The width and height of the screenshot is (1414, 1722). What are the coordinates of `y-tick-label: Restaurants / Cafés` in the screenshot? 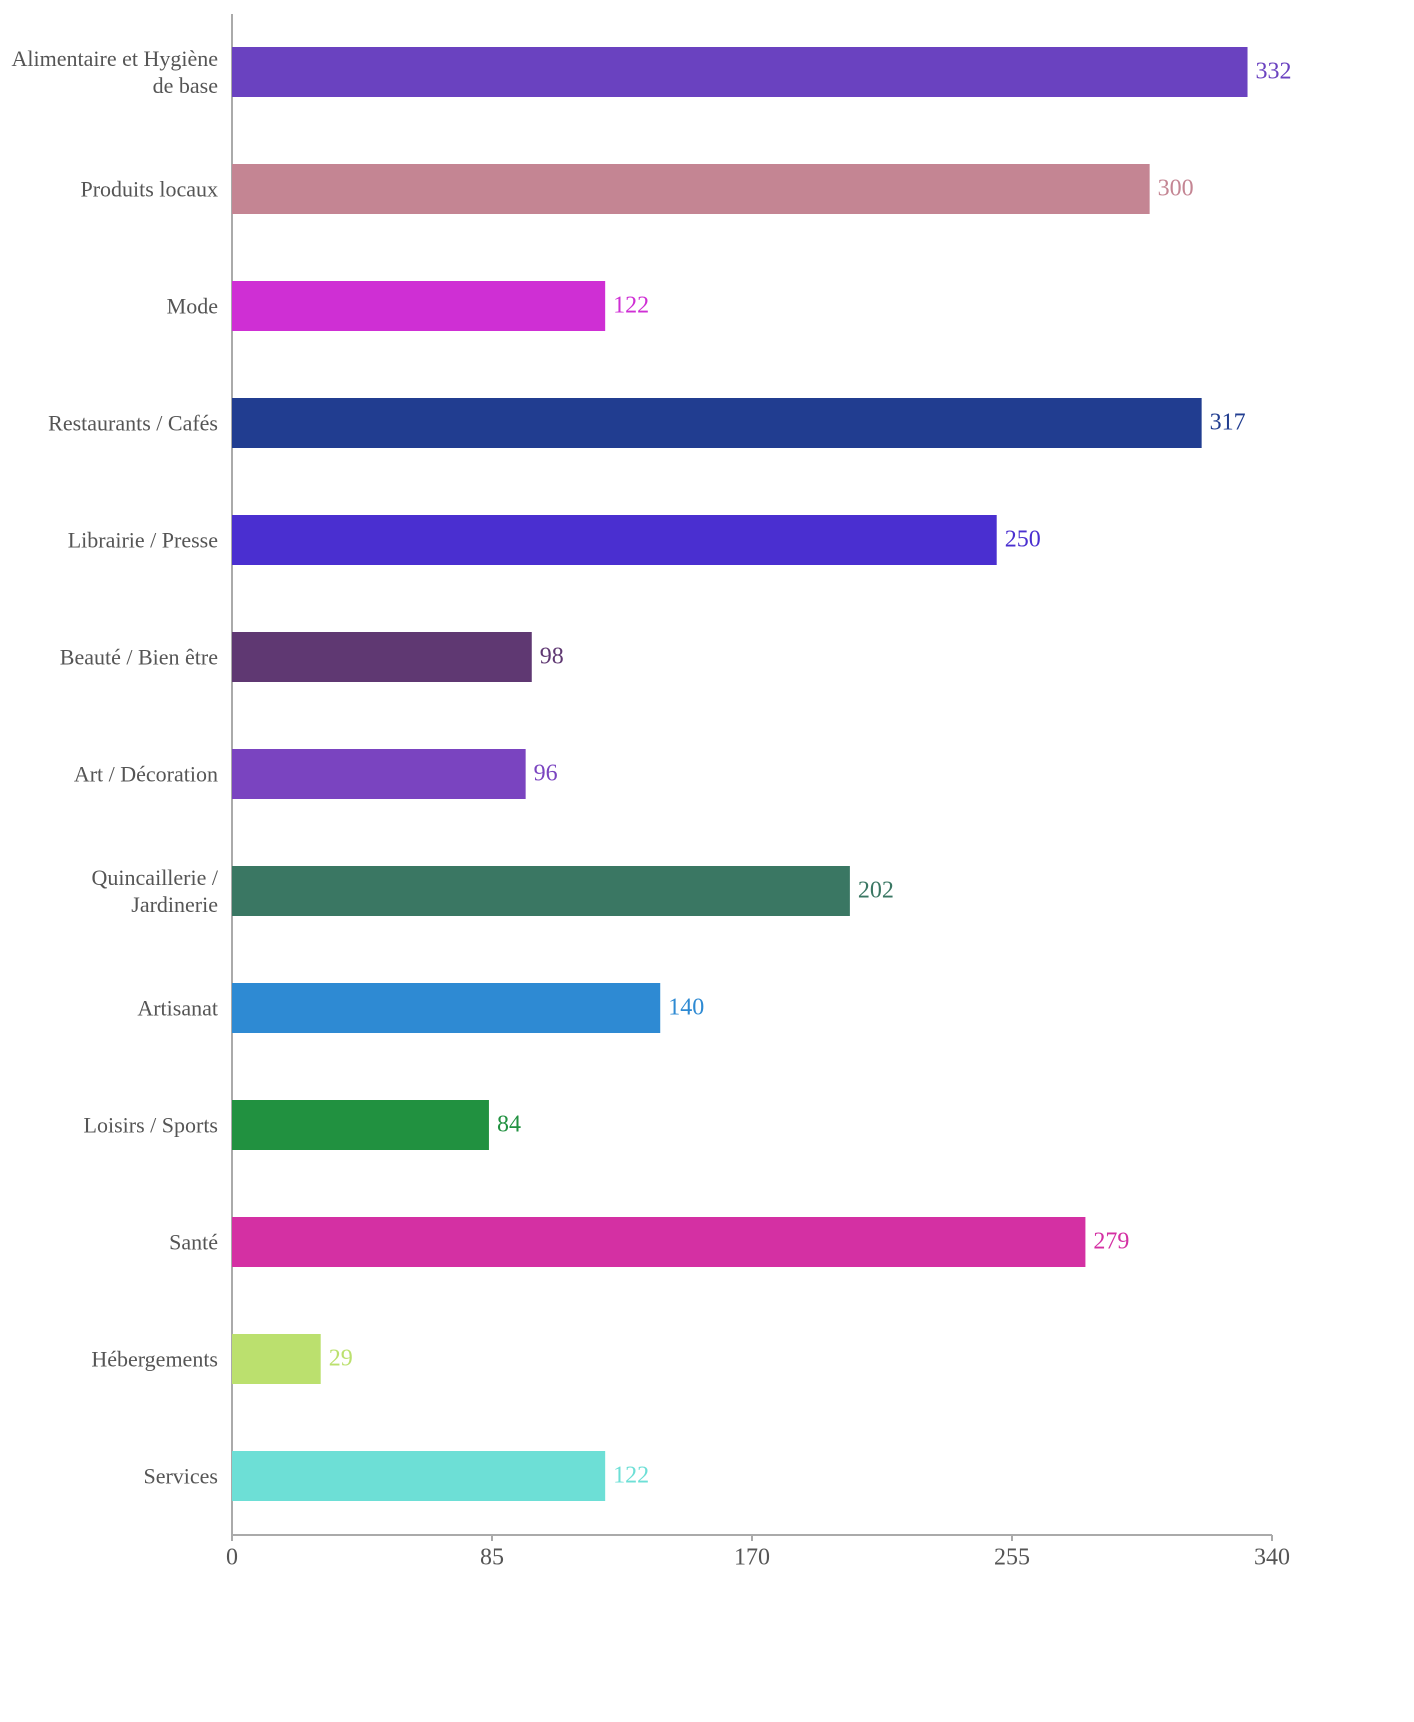 It's located at (133, 423).